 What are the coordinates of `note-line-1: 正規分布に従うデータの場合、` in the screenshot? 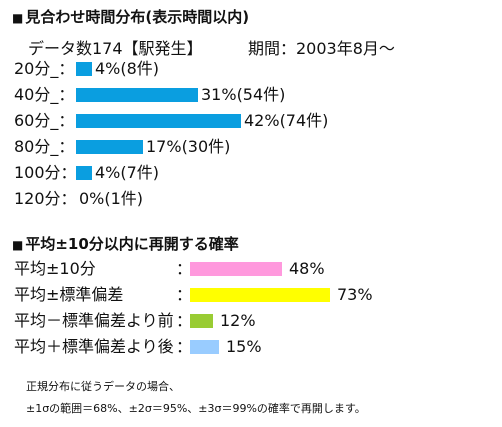 It's located at (103, 386).